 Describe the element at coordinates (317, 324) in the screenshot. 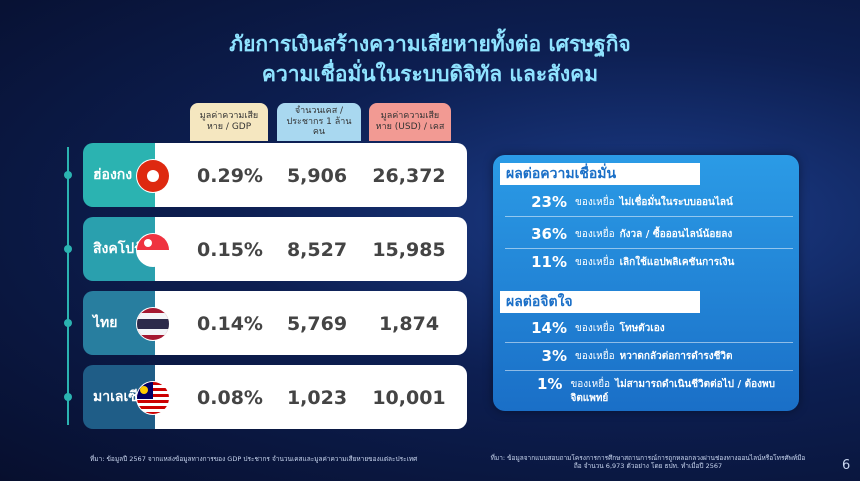

I see `table-cell: 5,769` at that location.